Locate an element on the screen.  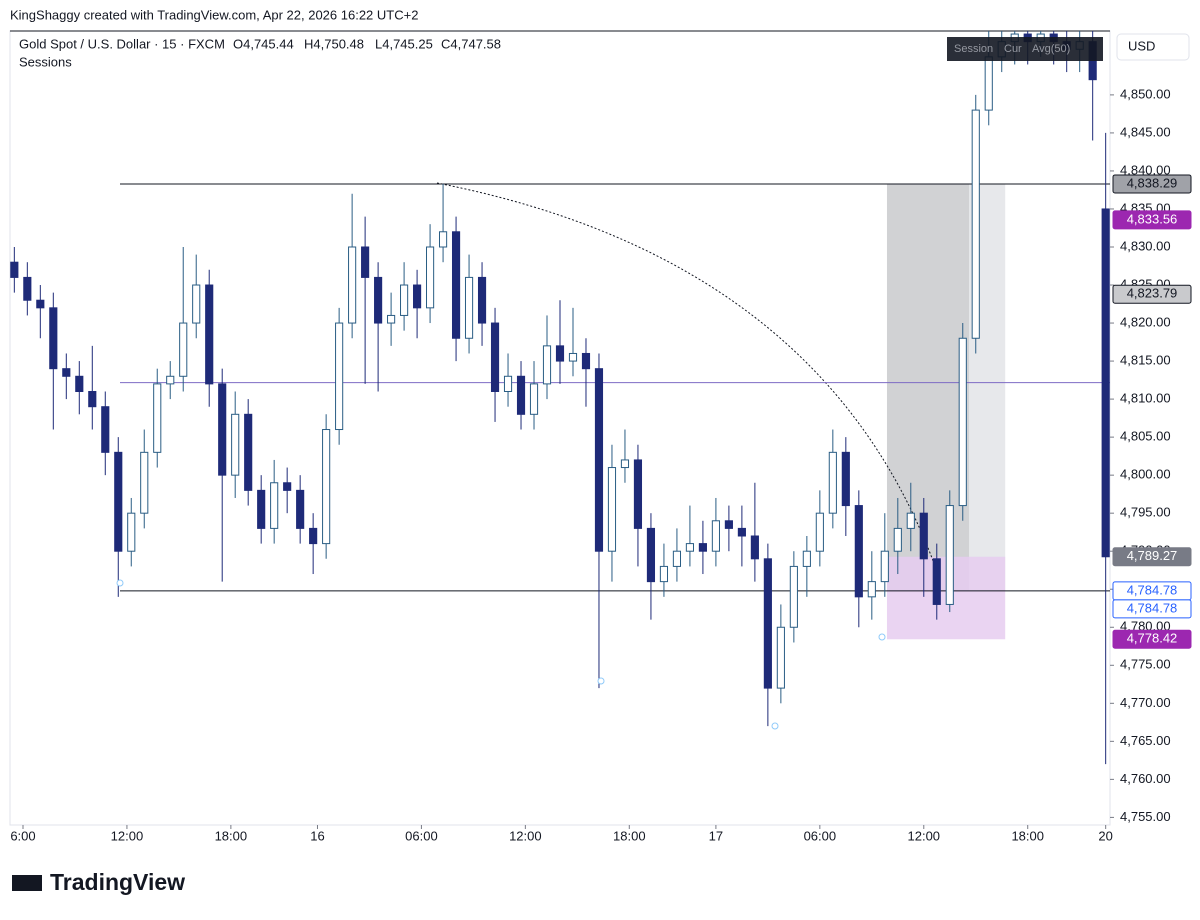
y-tick-label: 4,770.00 is located at coordinates (1145, 702).